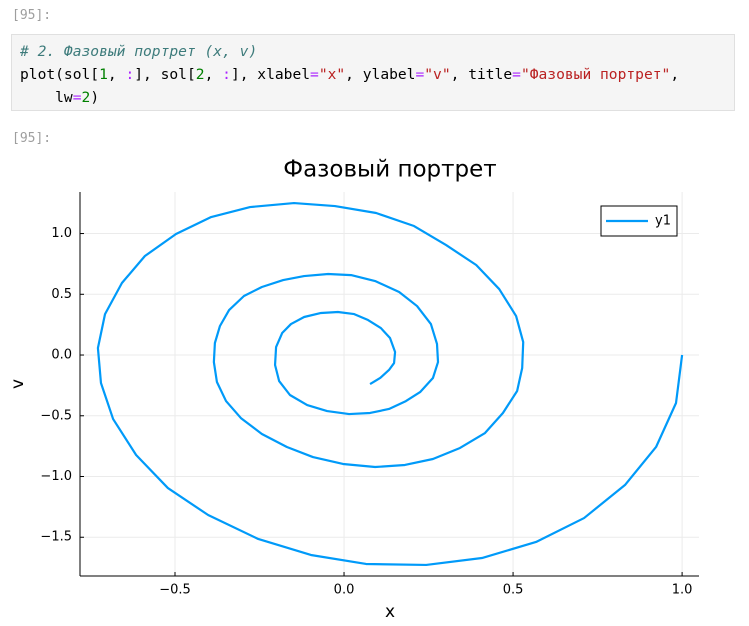 The image size is (749, 626). Describe the element at coordinates (32, 138) in the screenshot. I see `output-prompt: [95]:` at that location.